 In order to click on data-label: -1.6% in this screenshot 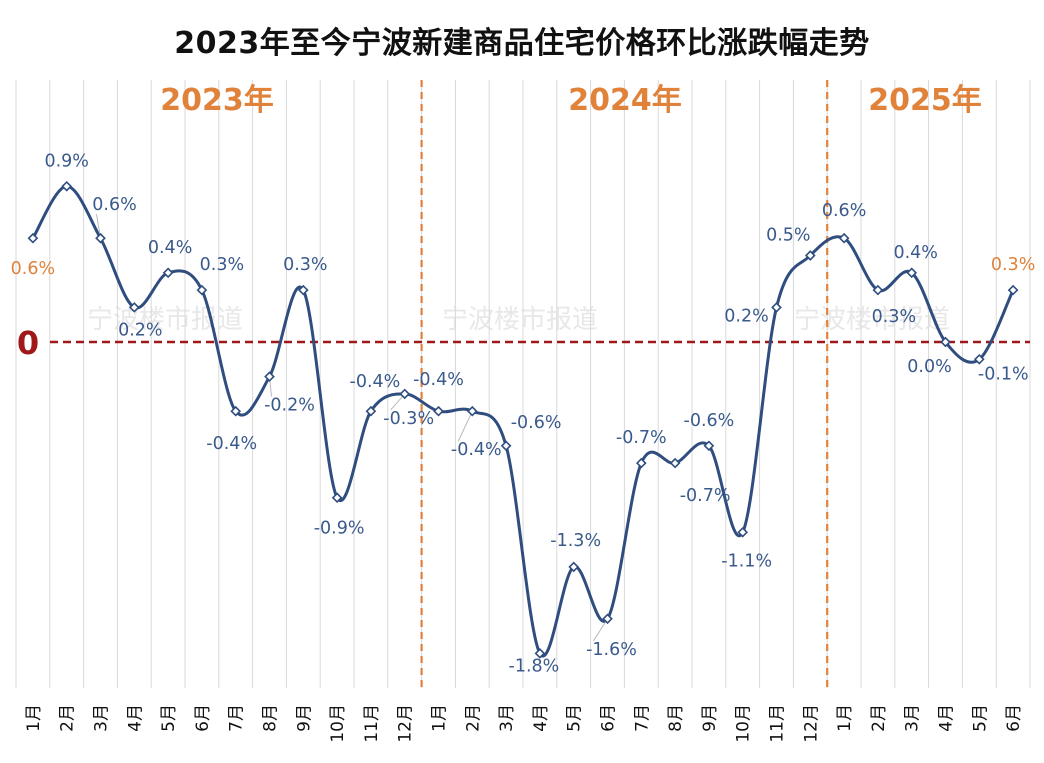, I will do `click(611, 650)`.